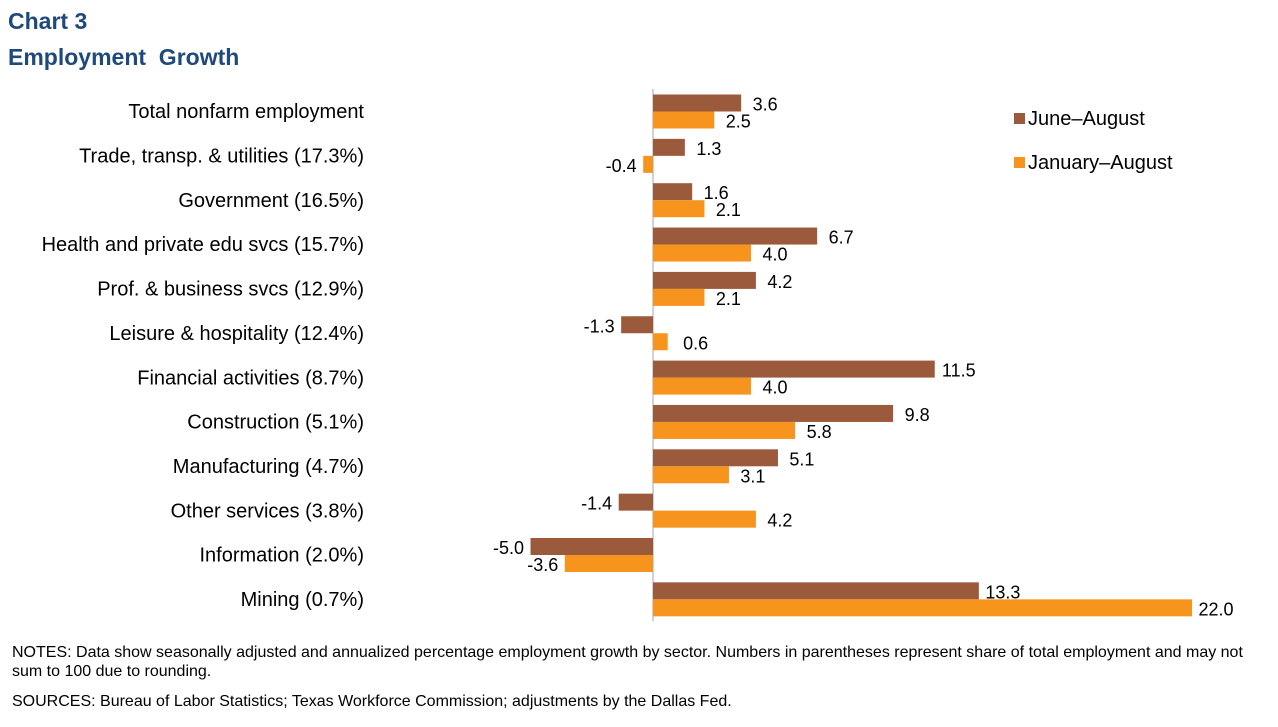 The width and height of the screenshot is (1278, 727). Describe the element at coordinates (801, 459) in the screenshot. I see `data-label: 5.1` at that location.